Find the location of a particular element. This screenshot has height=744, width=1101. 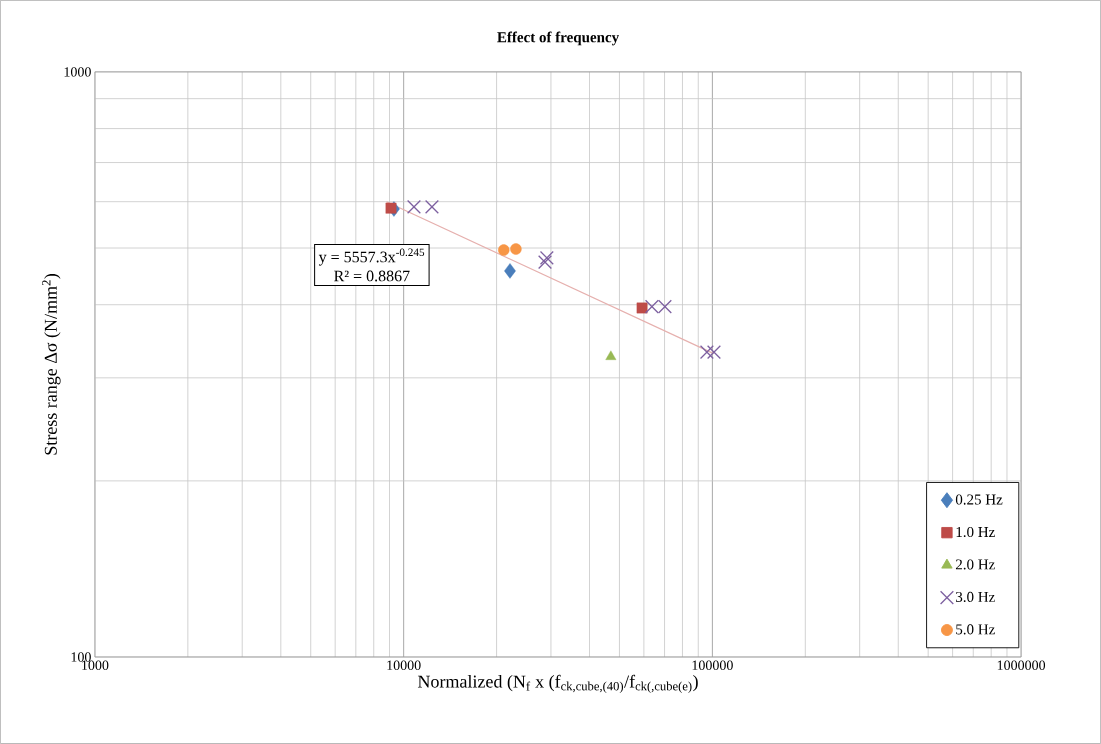

y-tick-label: 100 is located at coordinates (81, 657).